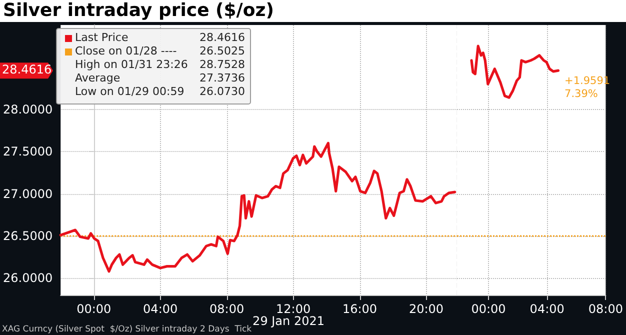  Describe the element at coordinates (28, 109) in the screenshot. I see `y-tick-label: 28.0000` at that location.